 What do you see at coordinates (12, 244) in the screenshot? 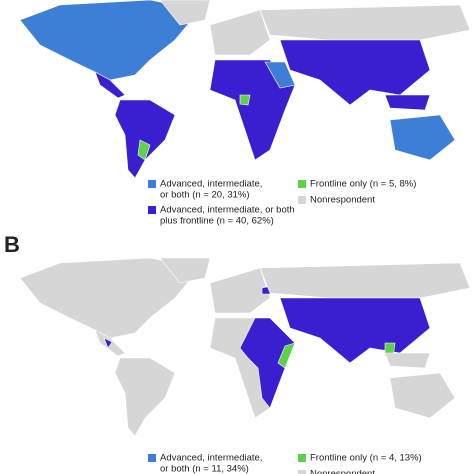
I see `panel-label: B` at bounding box center [12, 244].